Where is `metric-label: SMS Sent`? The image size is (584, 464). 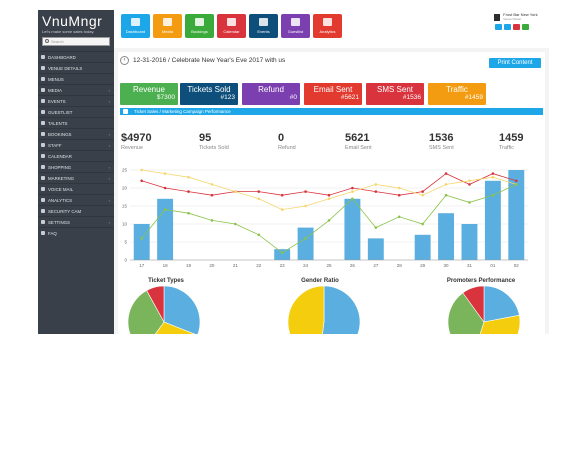
metric-label: SMS Sent is located at coordinates (441, 148).